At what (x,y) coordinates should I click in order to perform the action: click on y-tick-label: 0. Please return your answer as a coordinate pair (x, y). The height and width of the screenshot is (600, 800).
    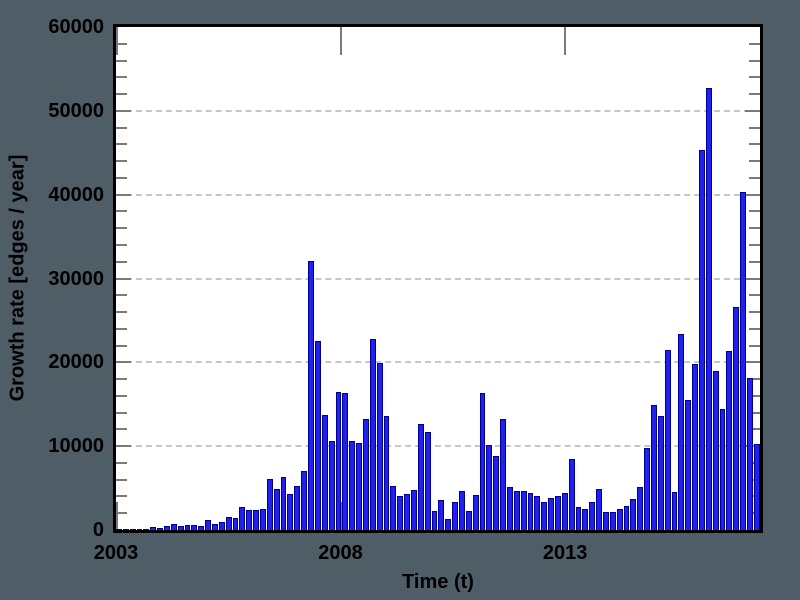
    Looking at the image, I should click on (98, 530).